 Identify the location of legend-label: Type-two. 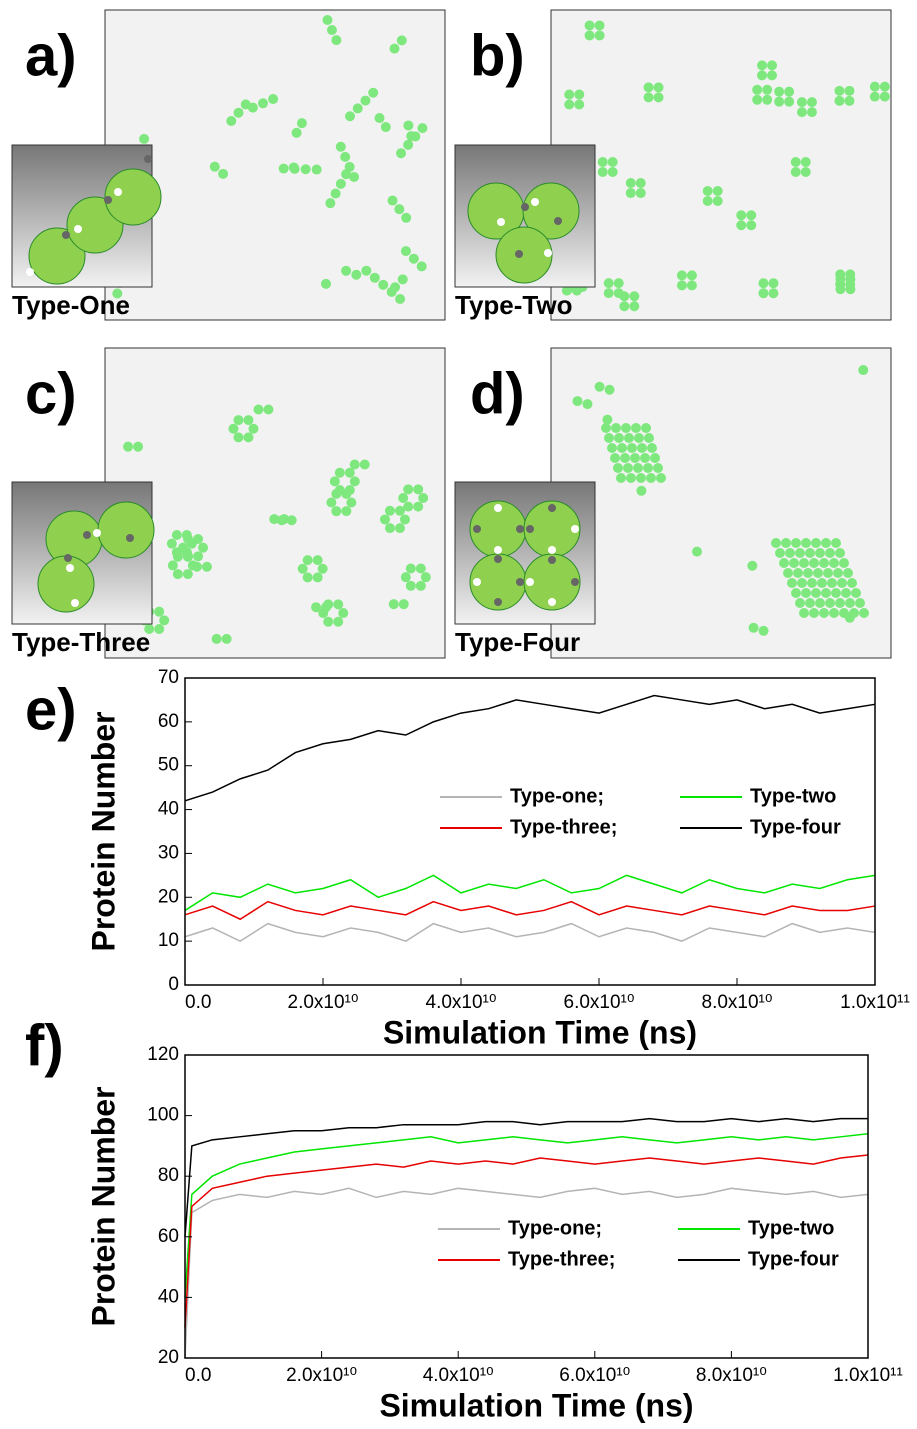
(791, 1228).